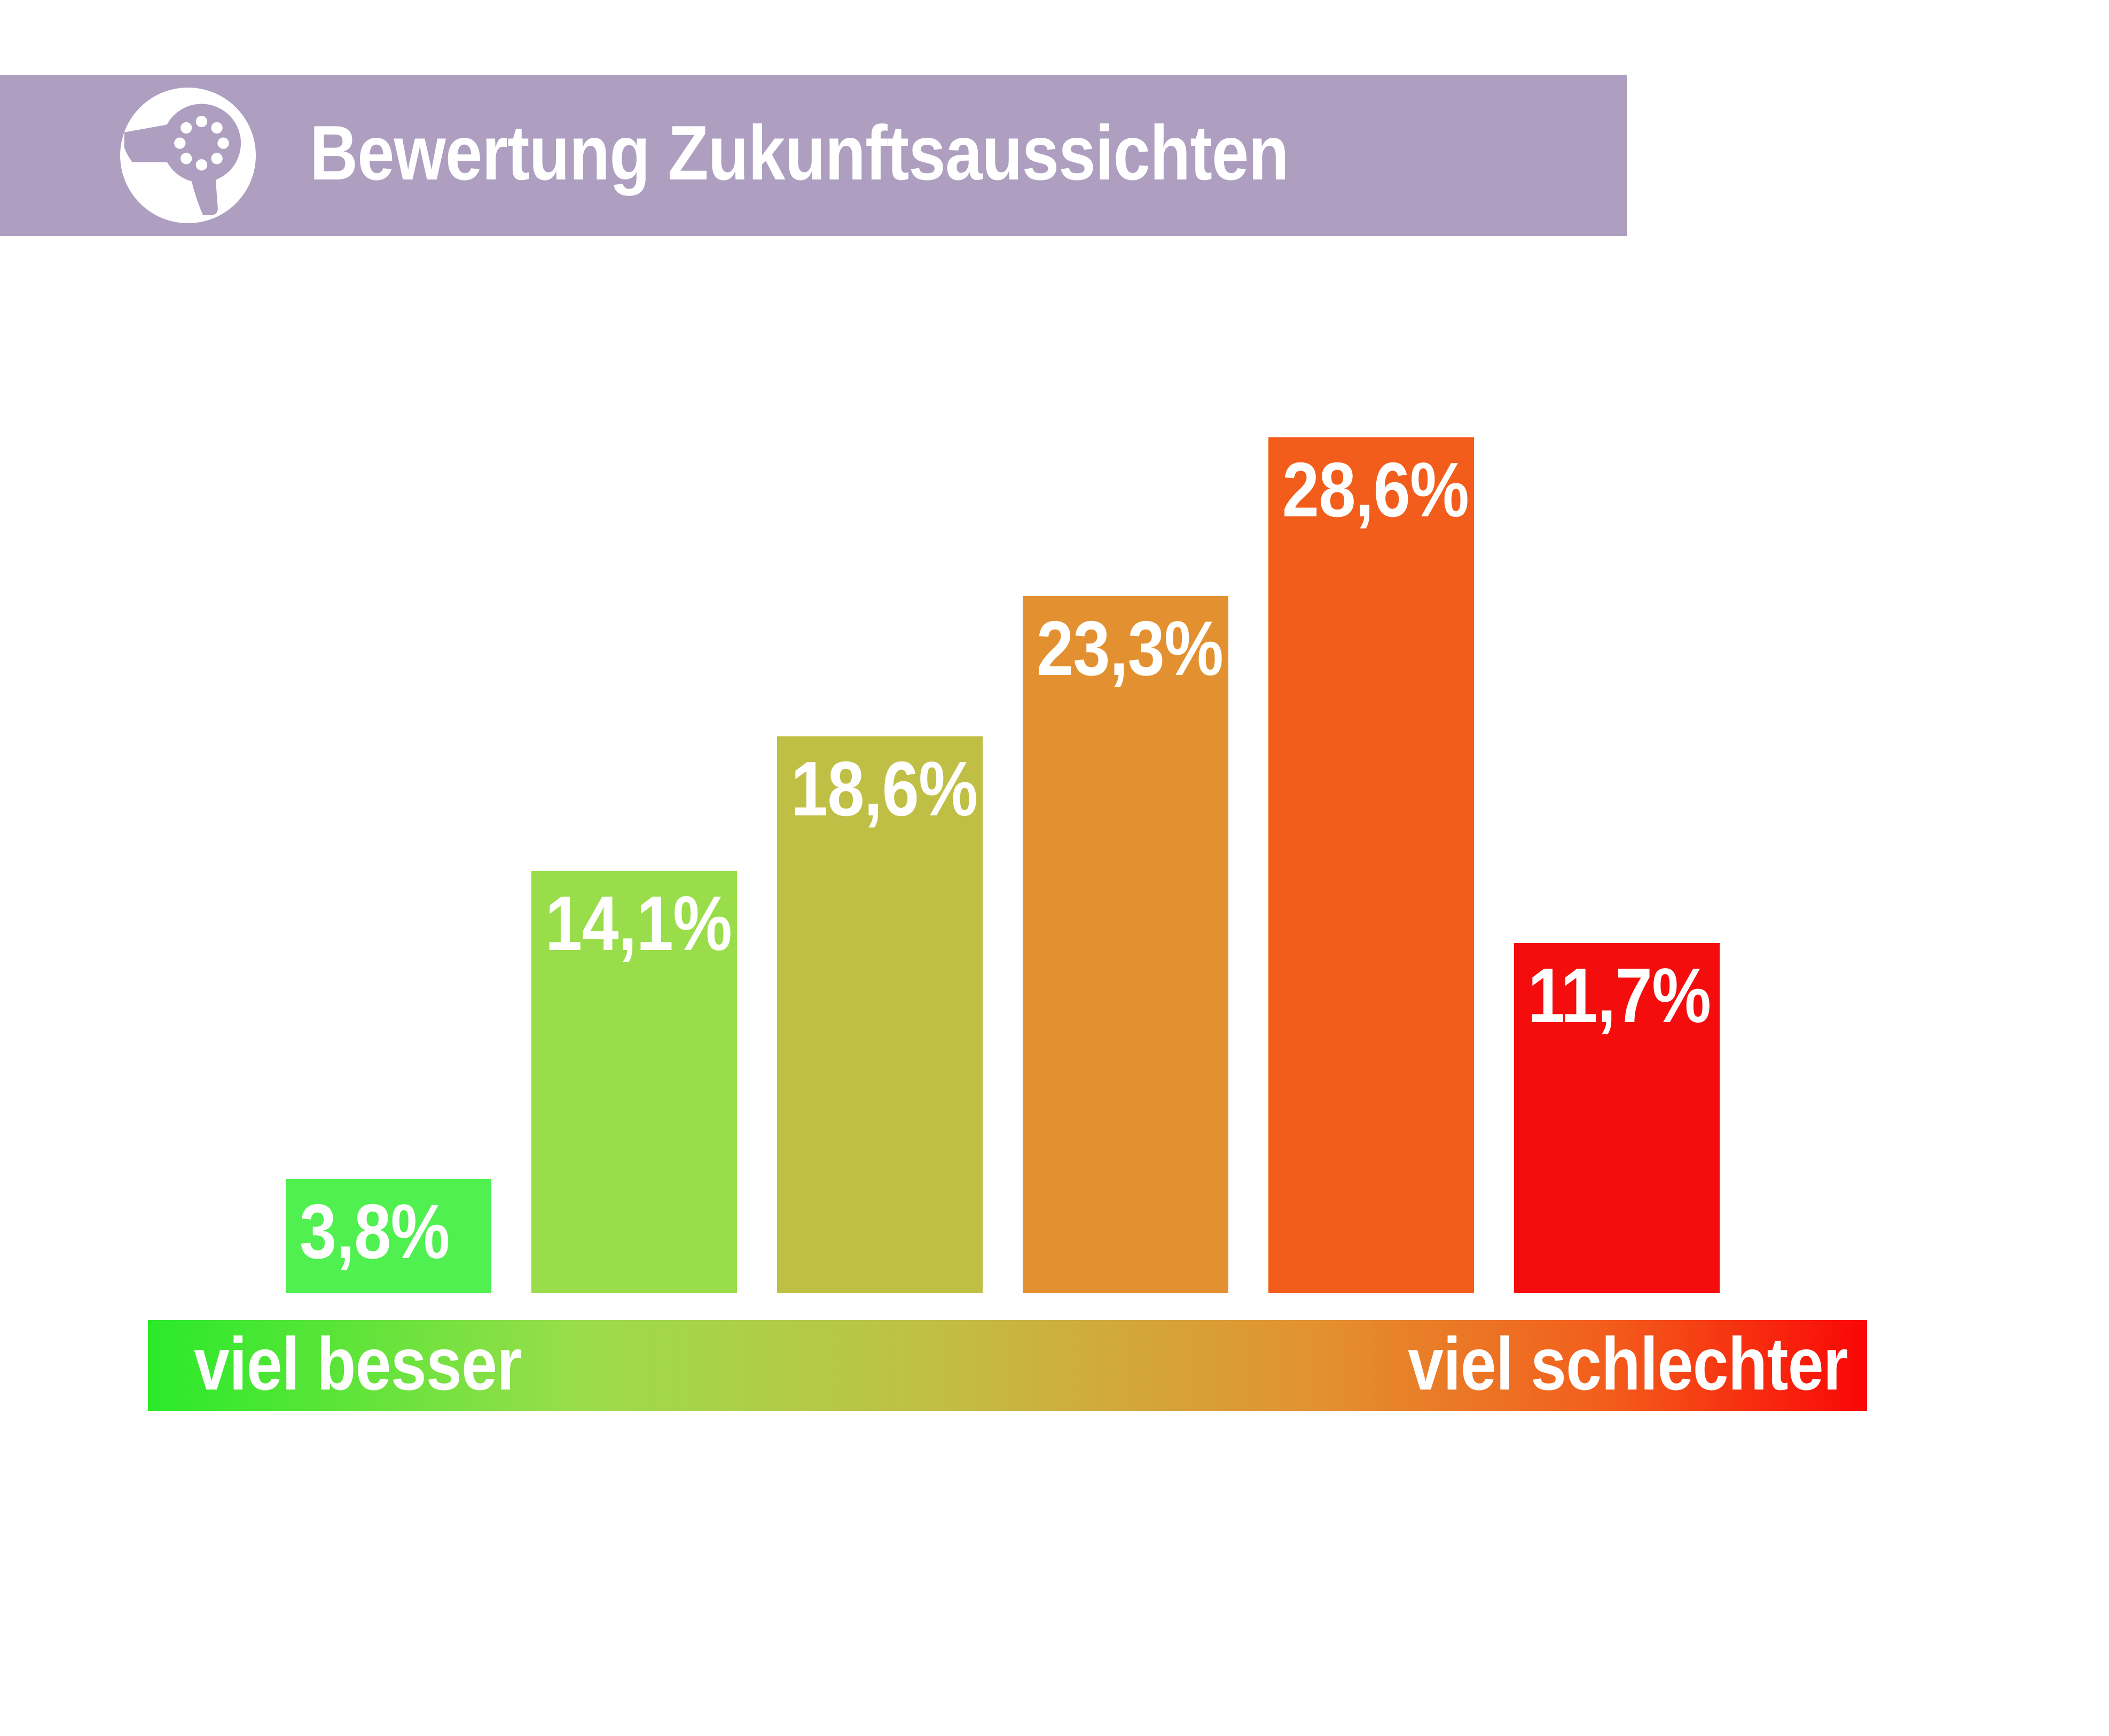 This screenshot has width=2109, height=1736. I want to click on bar-6: 11,7%, so click(1617, 1118).